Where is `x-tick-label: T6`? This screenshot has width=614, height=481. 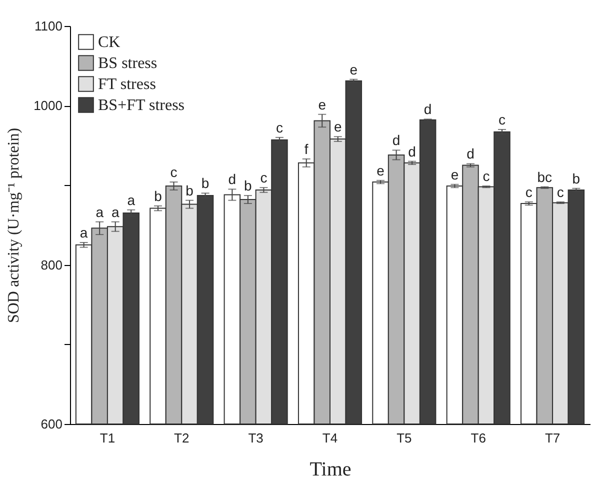
x-tick-label: T6 is located at coordinates (478, 438).